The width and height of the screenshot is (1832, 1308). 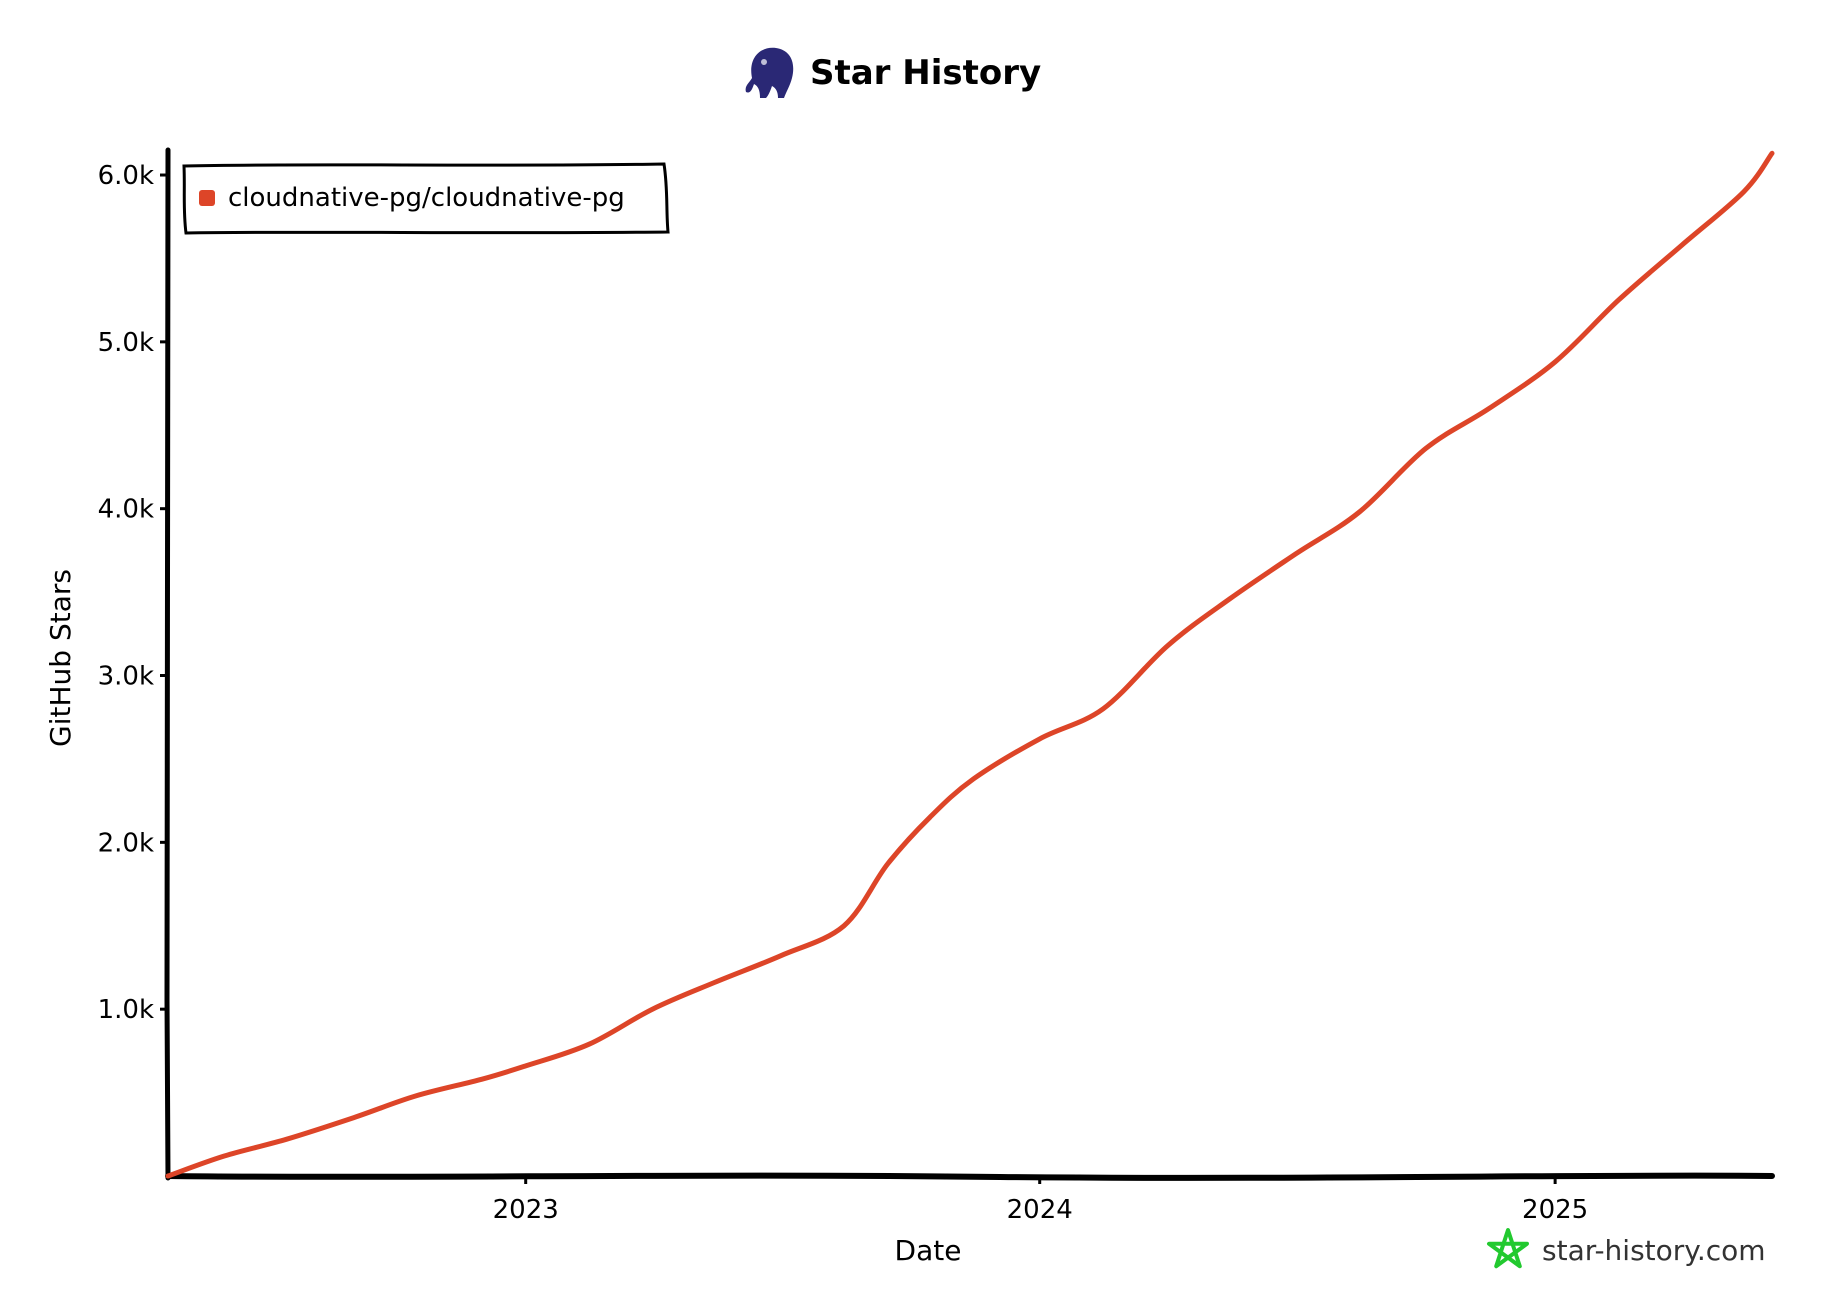 I want to click on x-axis-title: Date, so click(x=928, y=1250).